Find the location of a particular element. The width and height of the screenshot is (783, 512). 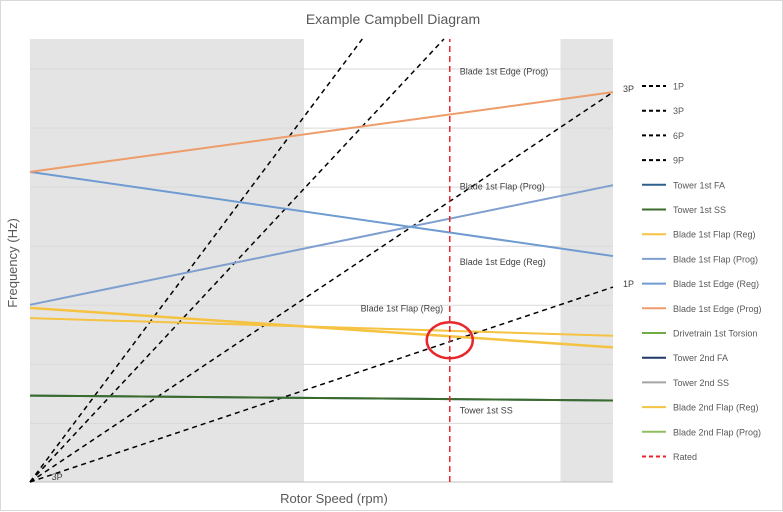

legend-label: Blade 1st Flap (Prog) is located at coordinates (715, 259).